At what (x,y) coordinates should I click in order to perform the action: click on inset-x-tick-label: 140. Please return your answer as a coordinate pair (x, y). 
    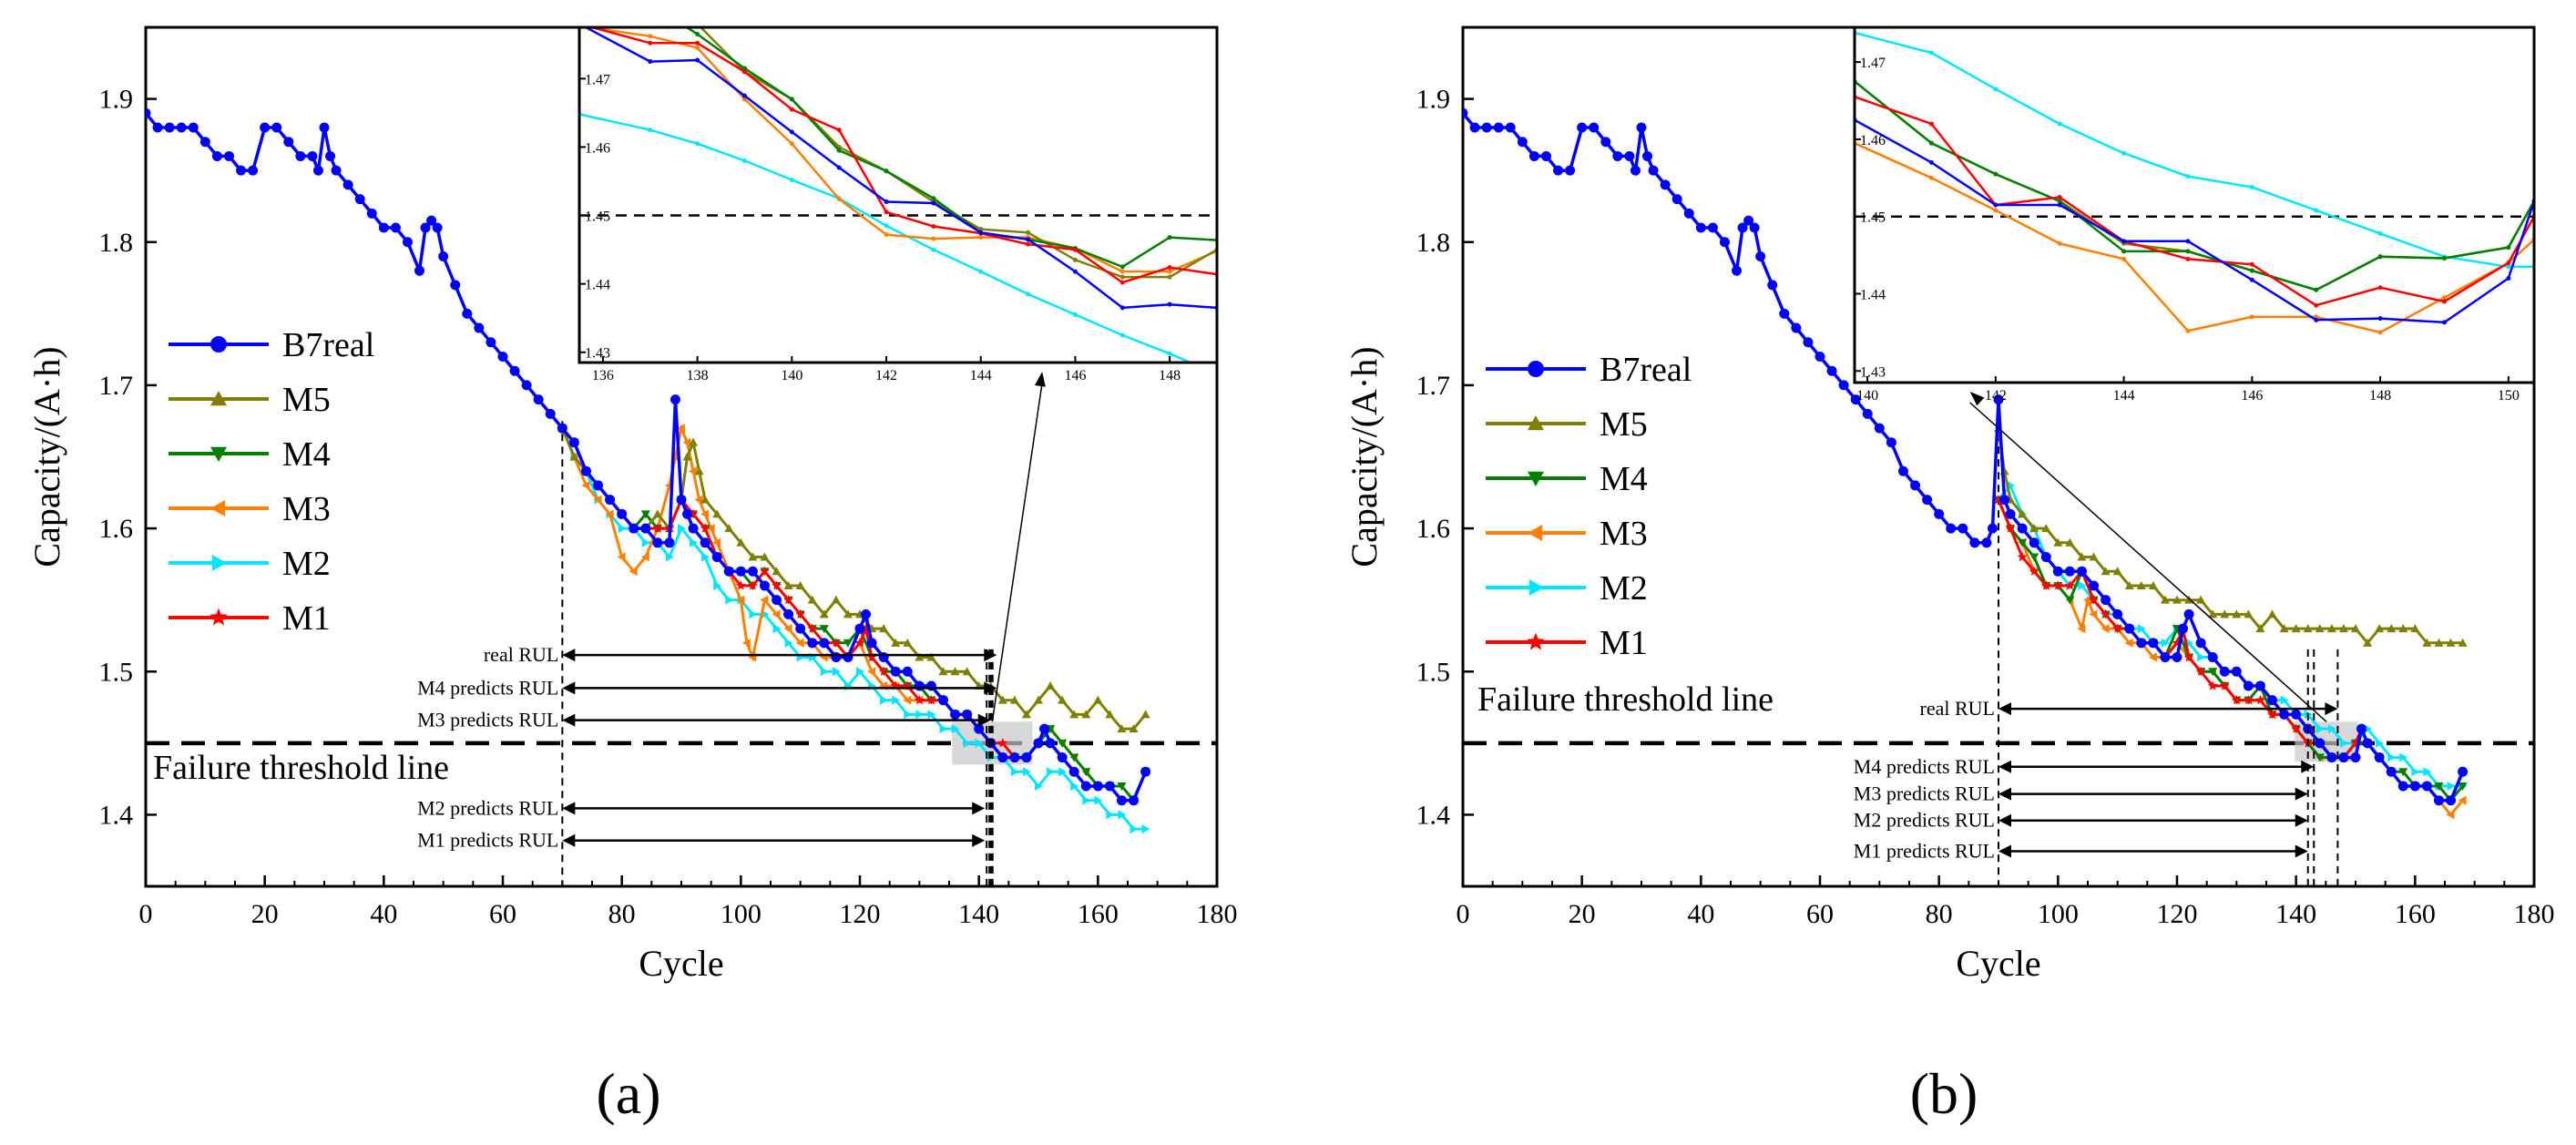
    Looking at the image, I should click on (1867, 396).